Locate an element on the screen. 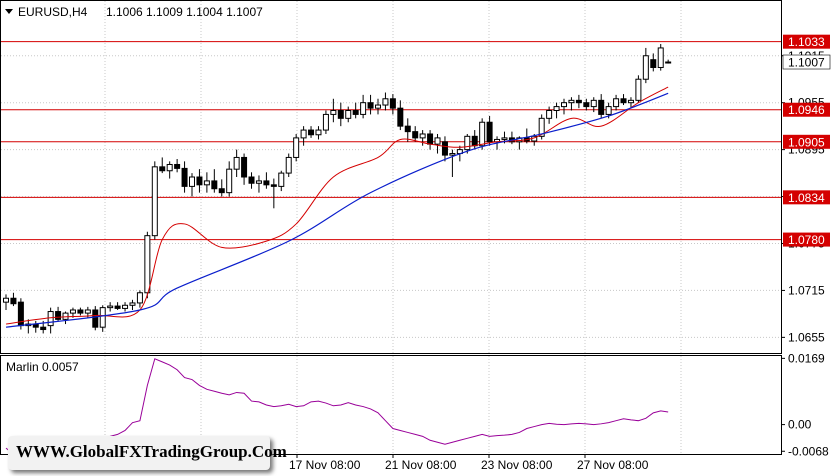 This screenshot has width=838, height=476. level-price-label: 1.1033 is located at coordinates (806, 42).